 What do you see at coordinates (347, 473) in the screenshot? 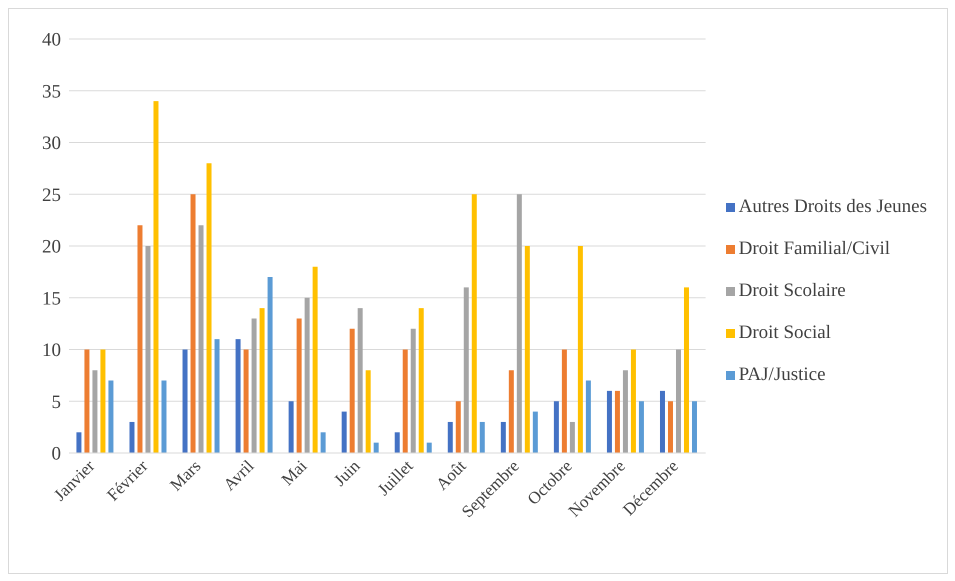
I see `x-tick-label: Juin` at bounding box center [347, 473].